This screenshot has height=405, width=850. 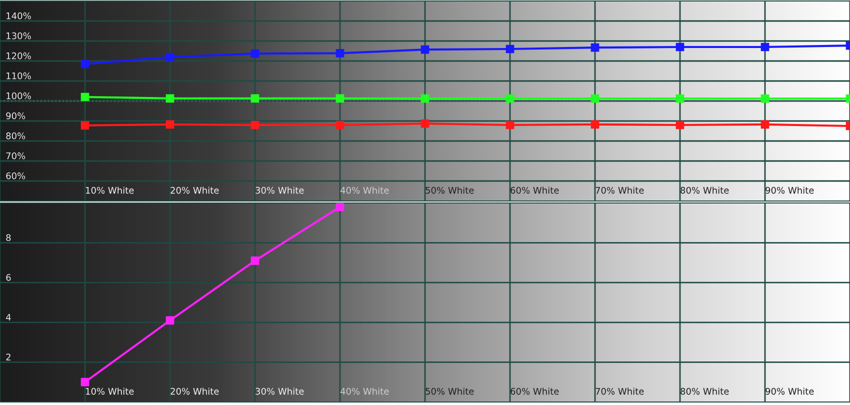 I want to click on y-tick-label: 80%, so click(x=16, y=136).